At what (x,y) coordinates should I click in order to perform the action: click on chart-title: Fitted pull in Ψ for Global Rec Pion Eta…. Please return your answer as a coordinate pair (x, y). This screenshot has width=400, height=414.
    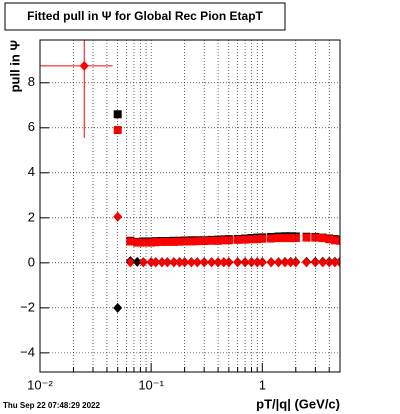
    Looking at the image, I should click on (145, 16).